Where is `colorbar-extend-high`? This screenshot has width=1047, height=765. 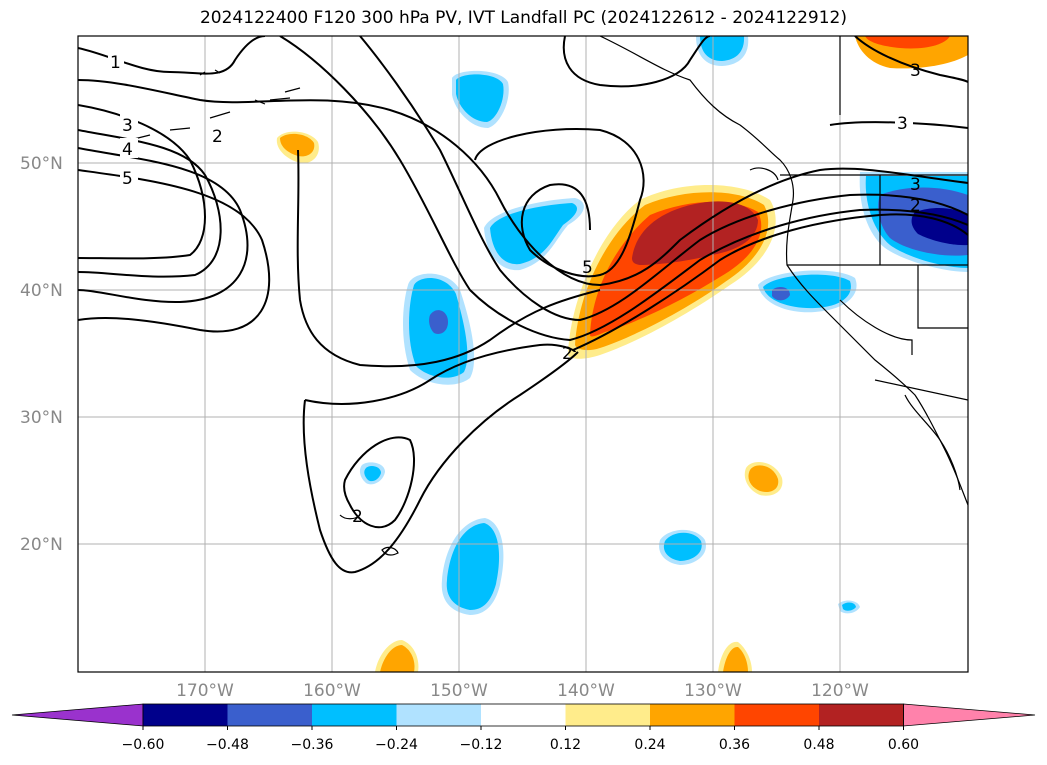 colorbar-extend-high is located at coordinates (969, 715).